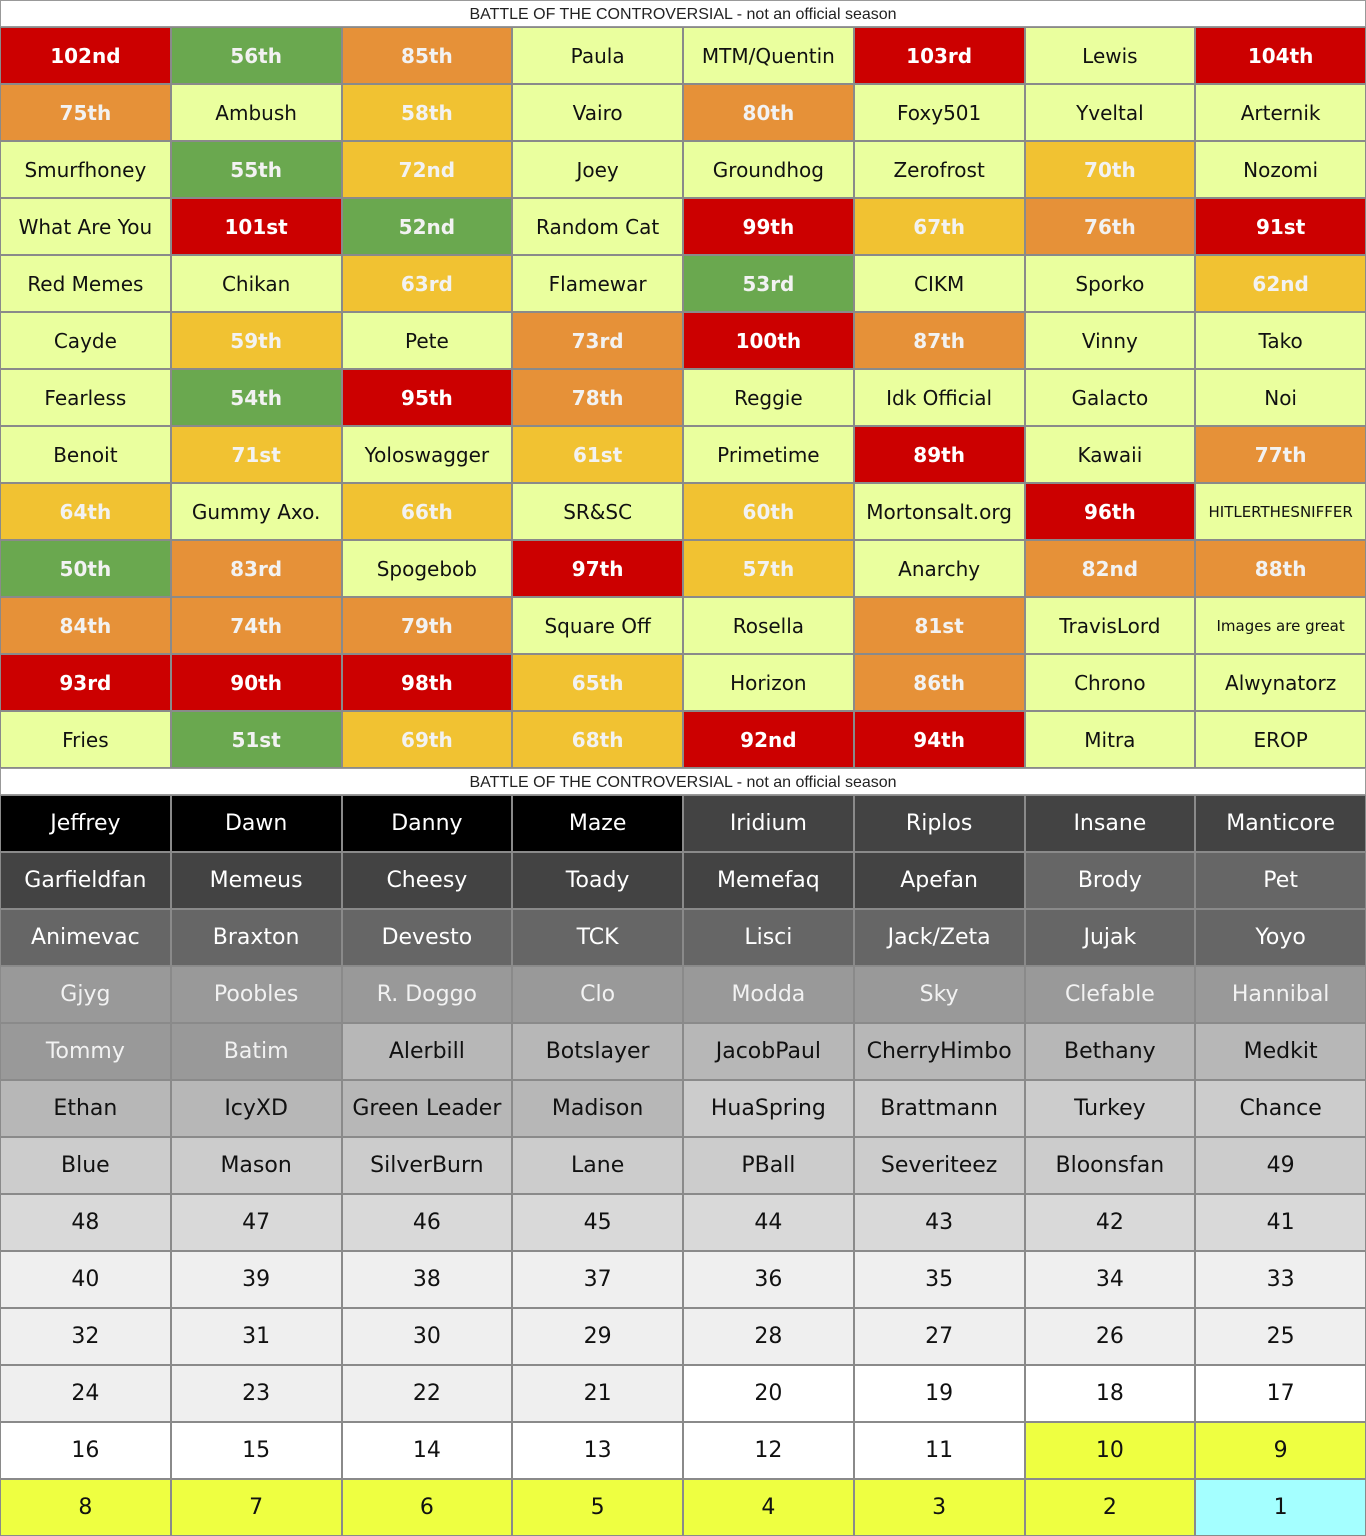  Describe the element at coordinates (597, 1165) in the screenshot. I see `table-cell: Lane` at that location.